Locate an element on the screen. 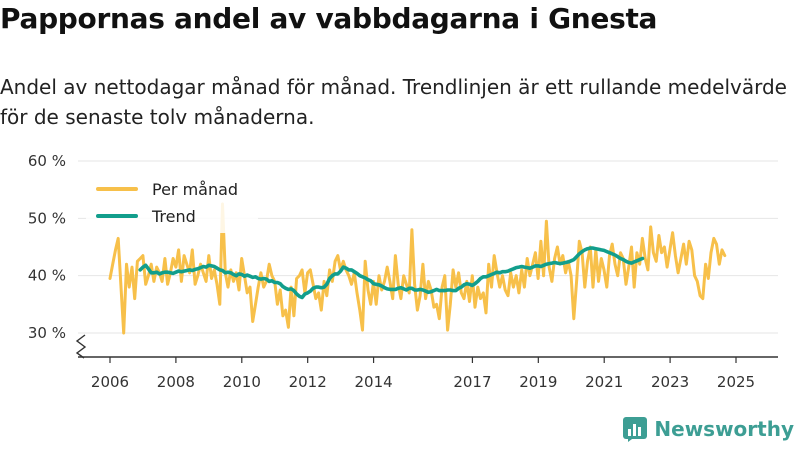  x-tick-label: 2010 is located at coordinates (242, 382).